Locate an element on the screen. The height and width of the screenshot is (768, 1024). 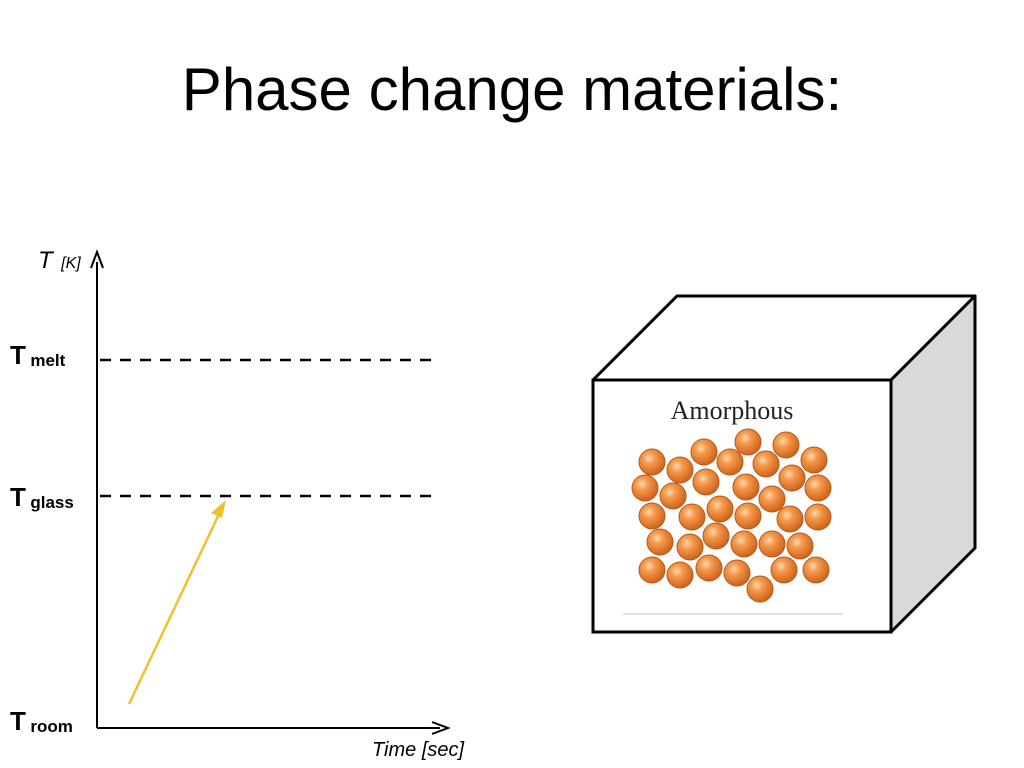
y-axis-unit: [K] is located at coordinates (70, 263).